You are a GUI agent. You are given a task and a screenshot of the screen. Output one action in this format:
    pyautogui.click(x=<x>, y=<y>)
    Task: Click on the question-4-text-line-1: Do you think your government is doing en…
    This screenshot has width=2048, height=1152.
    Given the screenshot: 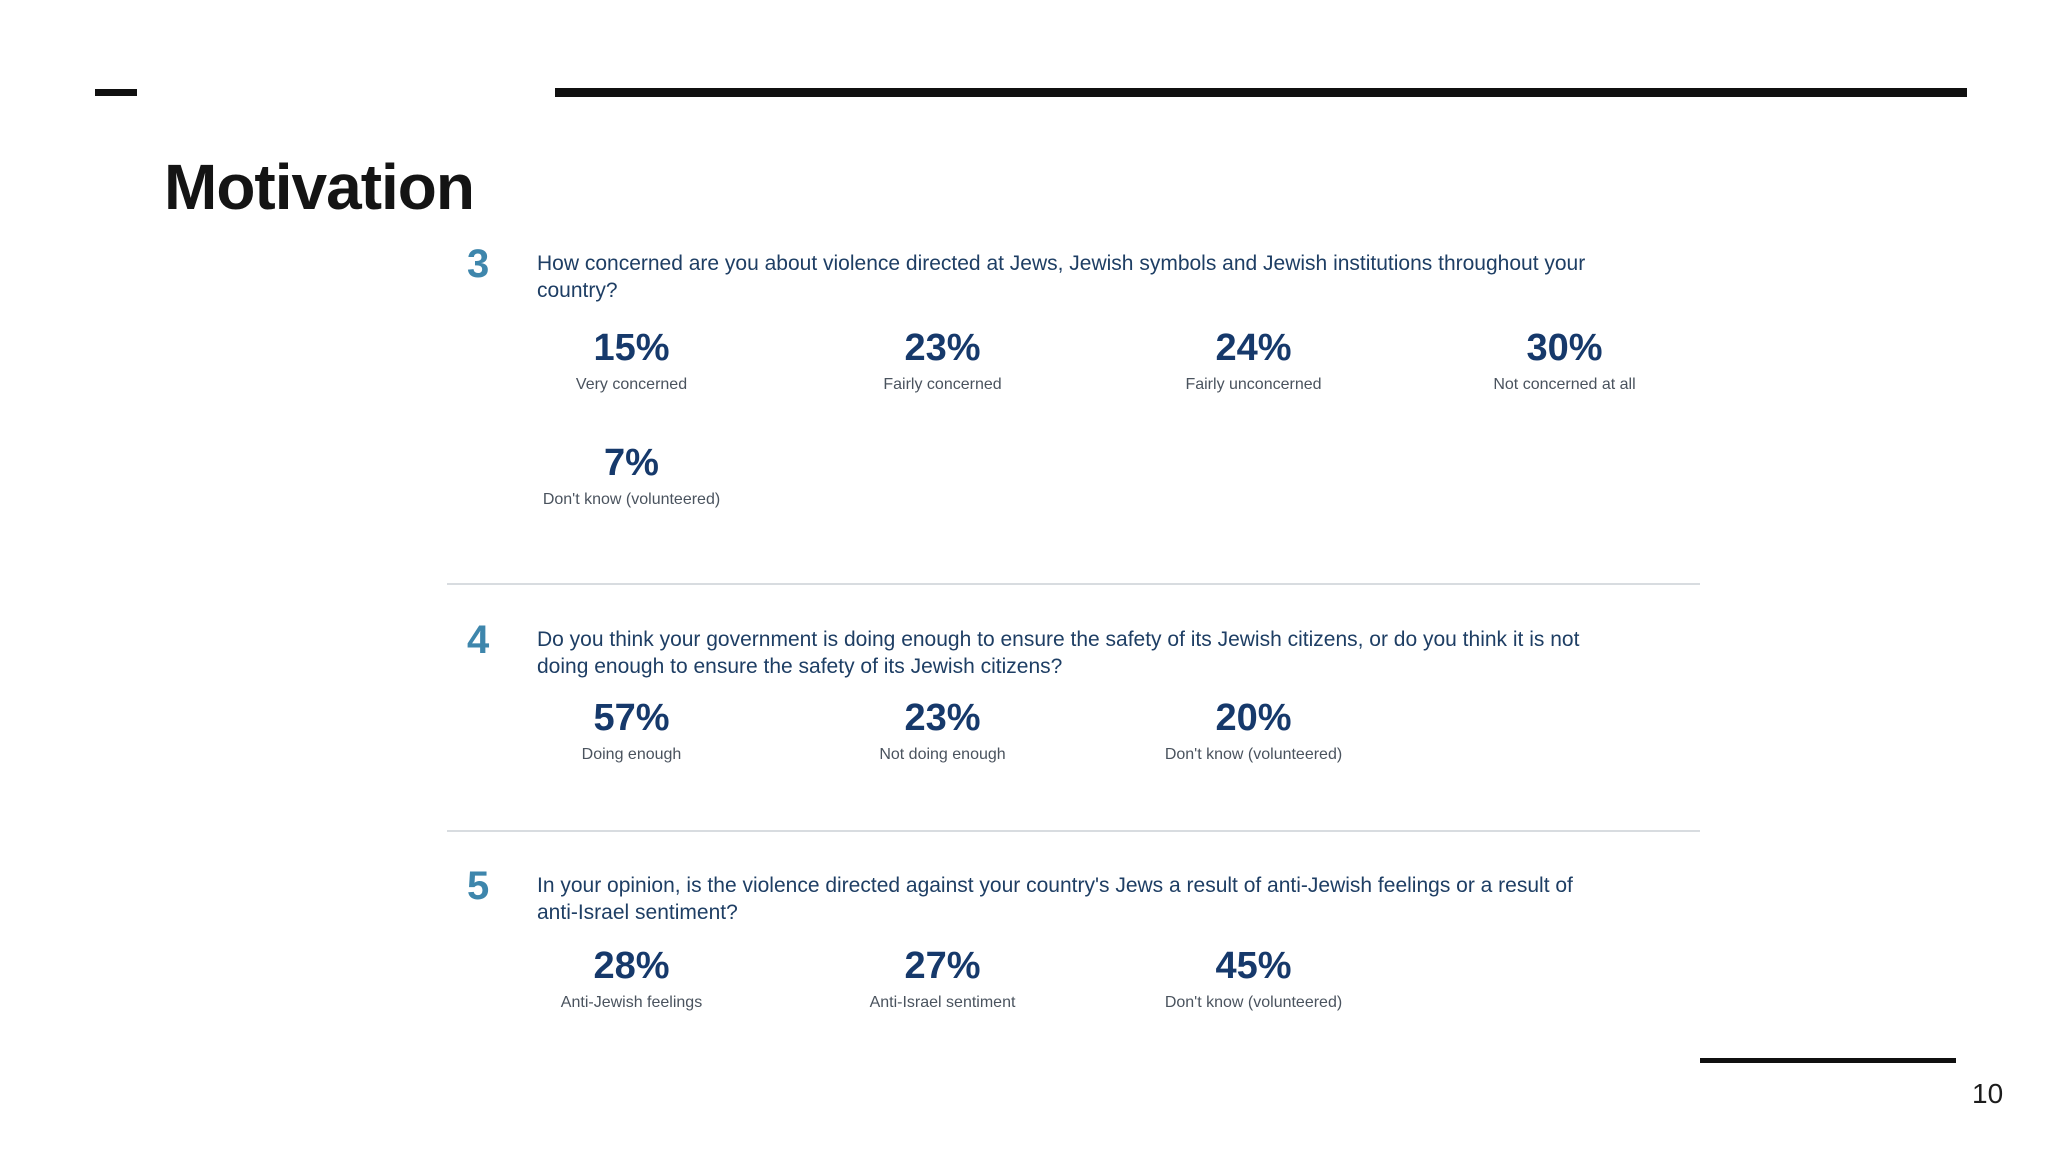 What is the action you would take?
    pyautogui.click(x=1058, y=639)
    